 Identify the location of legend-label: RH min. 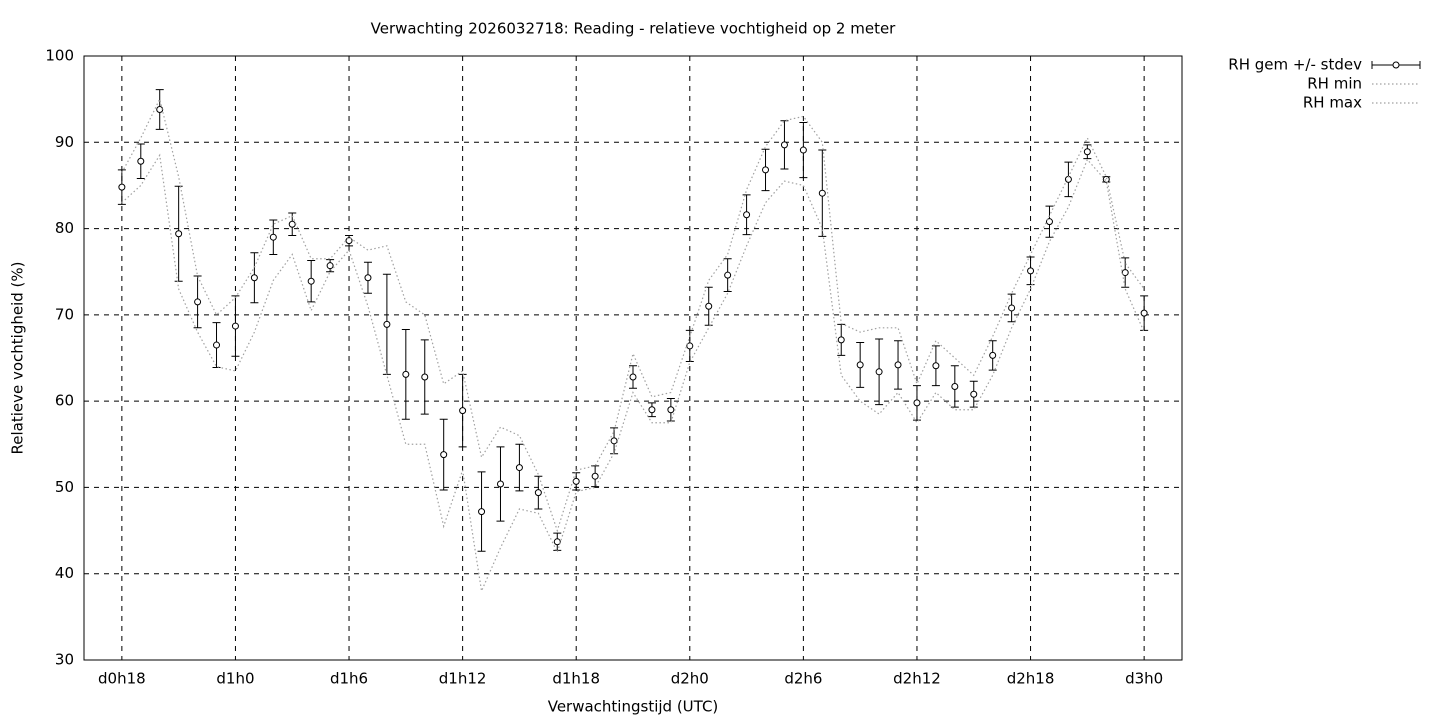
(1334, 84).